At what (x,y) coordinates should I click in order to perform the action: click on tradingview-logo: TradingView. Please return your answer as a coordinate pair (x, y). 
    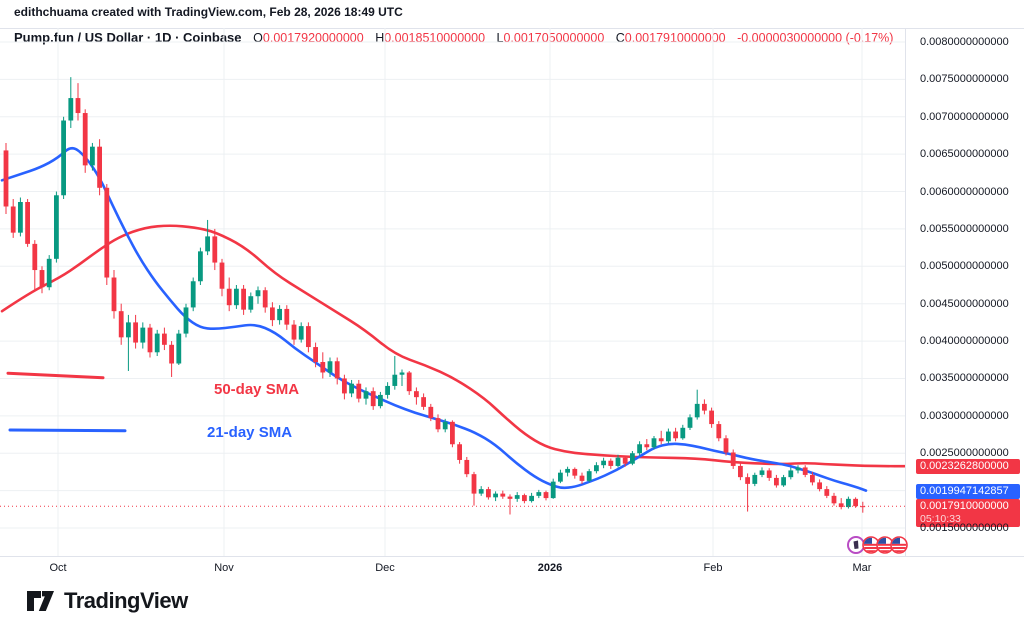
    Looking at the image, I should click on (107, 601).